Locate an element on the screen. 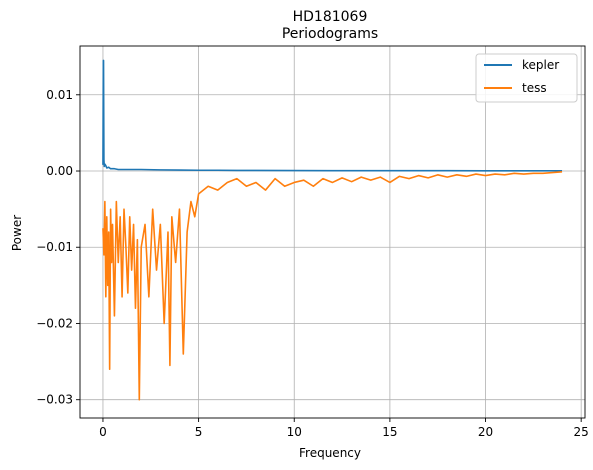 This screenshot has width=593, height=470. y-axis-label: Power is located at coordinates (17, 233).